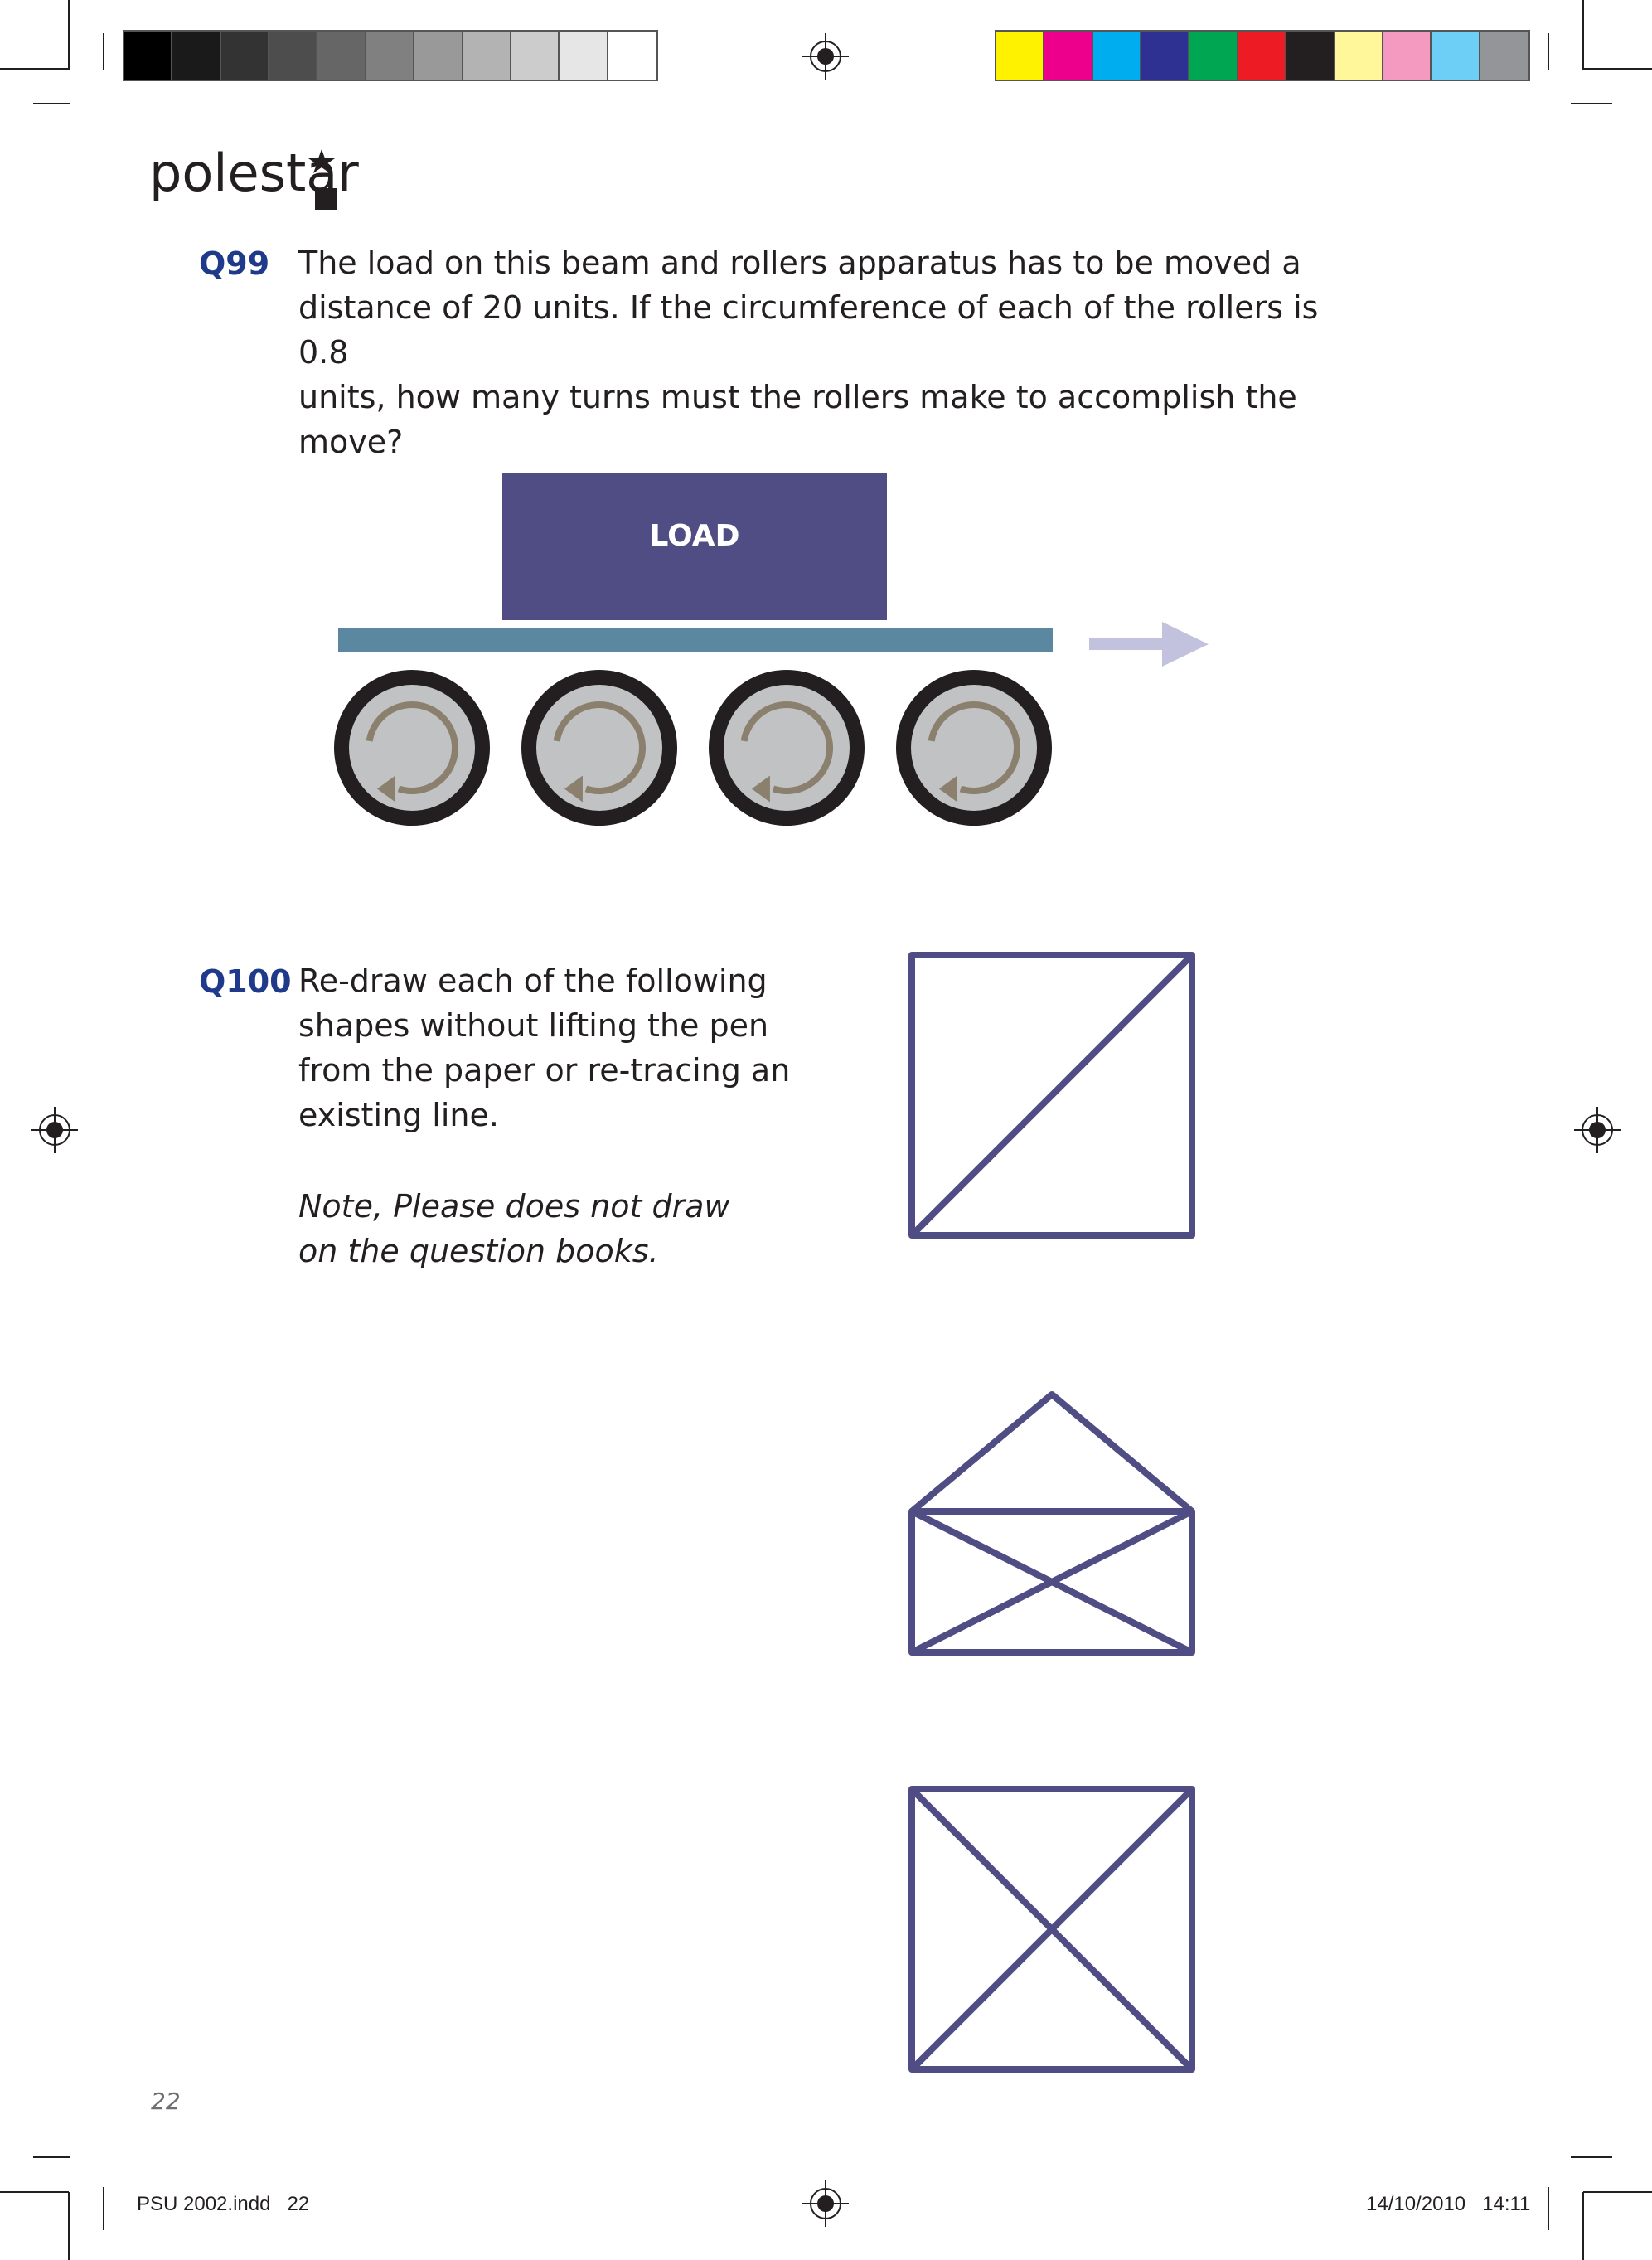  Describe the element at coordinates (234, 263) in the screenshot. I see `question-number-q99: Q99` at that location.